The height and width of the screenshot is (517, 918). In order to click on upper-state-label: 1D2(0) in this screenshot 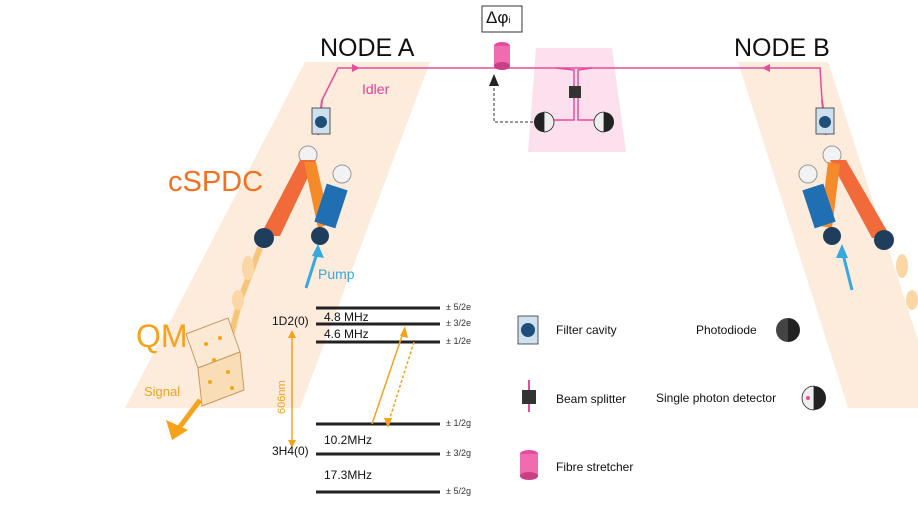, I will do `click(290, 321)`.